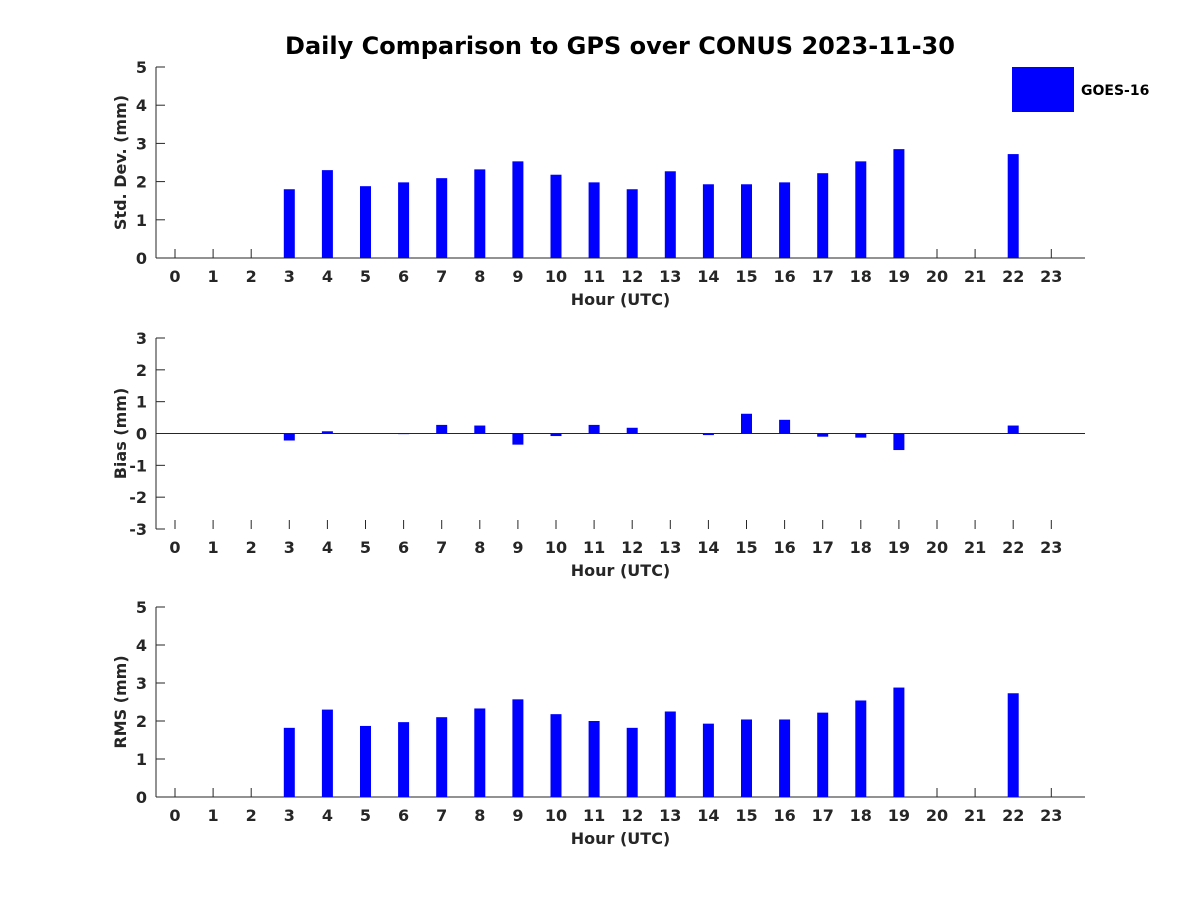  What do you see at coordinates (138, 465) in the screenshot?
I see `y-tick-label: -1` at bounding box center [138, 465].